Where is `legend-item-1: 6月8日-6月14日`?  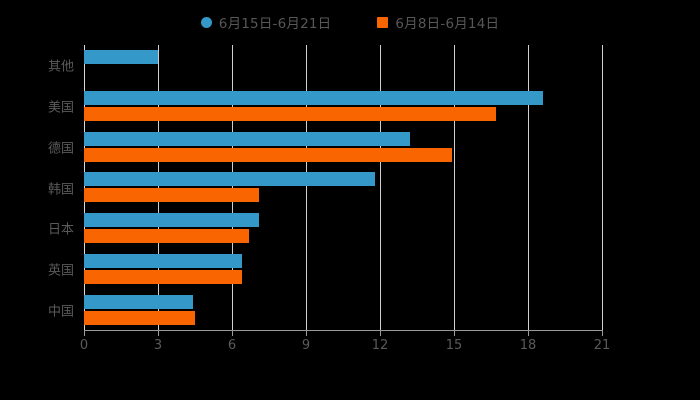 legend-item-1: 6月8日-6月14日 is located at coordinates (438, 22).